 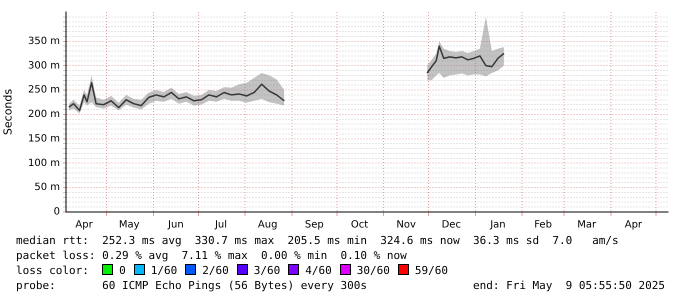 What do you see at coordinates (221, 225) in the screenshot?
I see `x-tick-label: Jul` at bounding box center [221, 225].